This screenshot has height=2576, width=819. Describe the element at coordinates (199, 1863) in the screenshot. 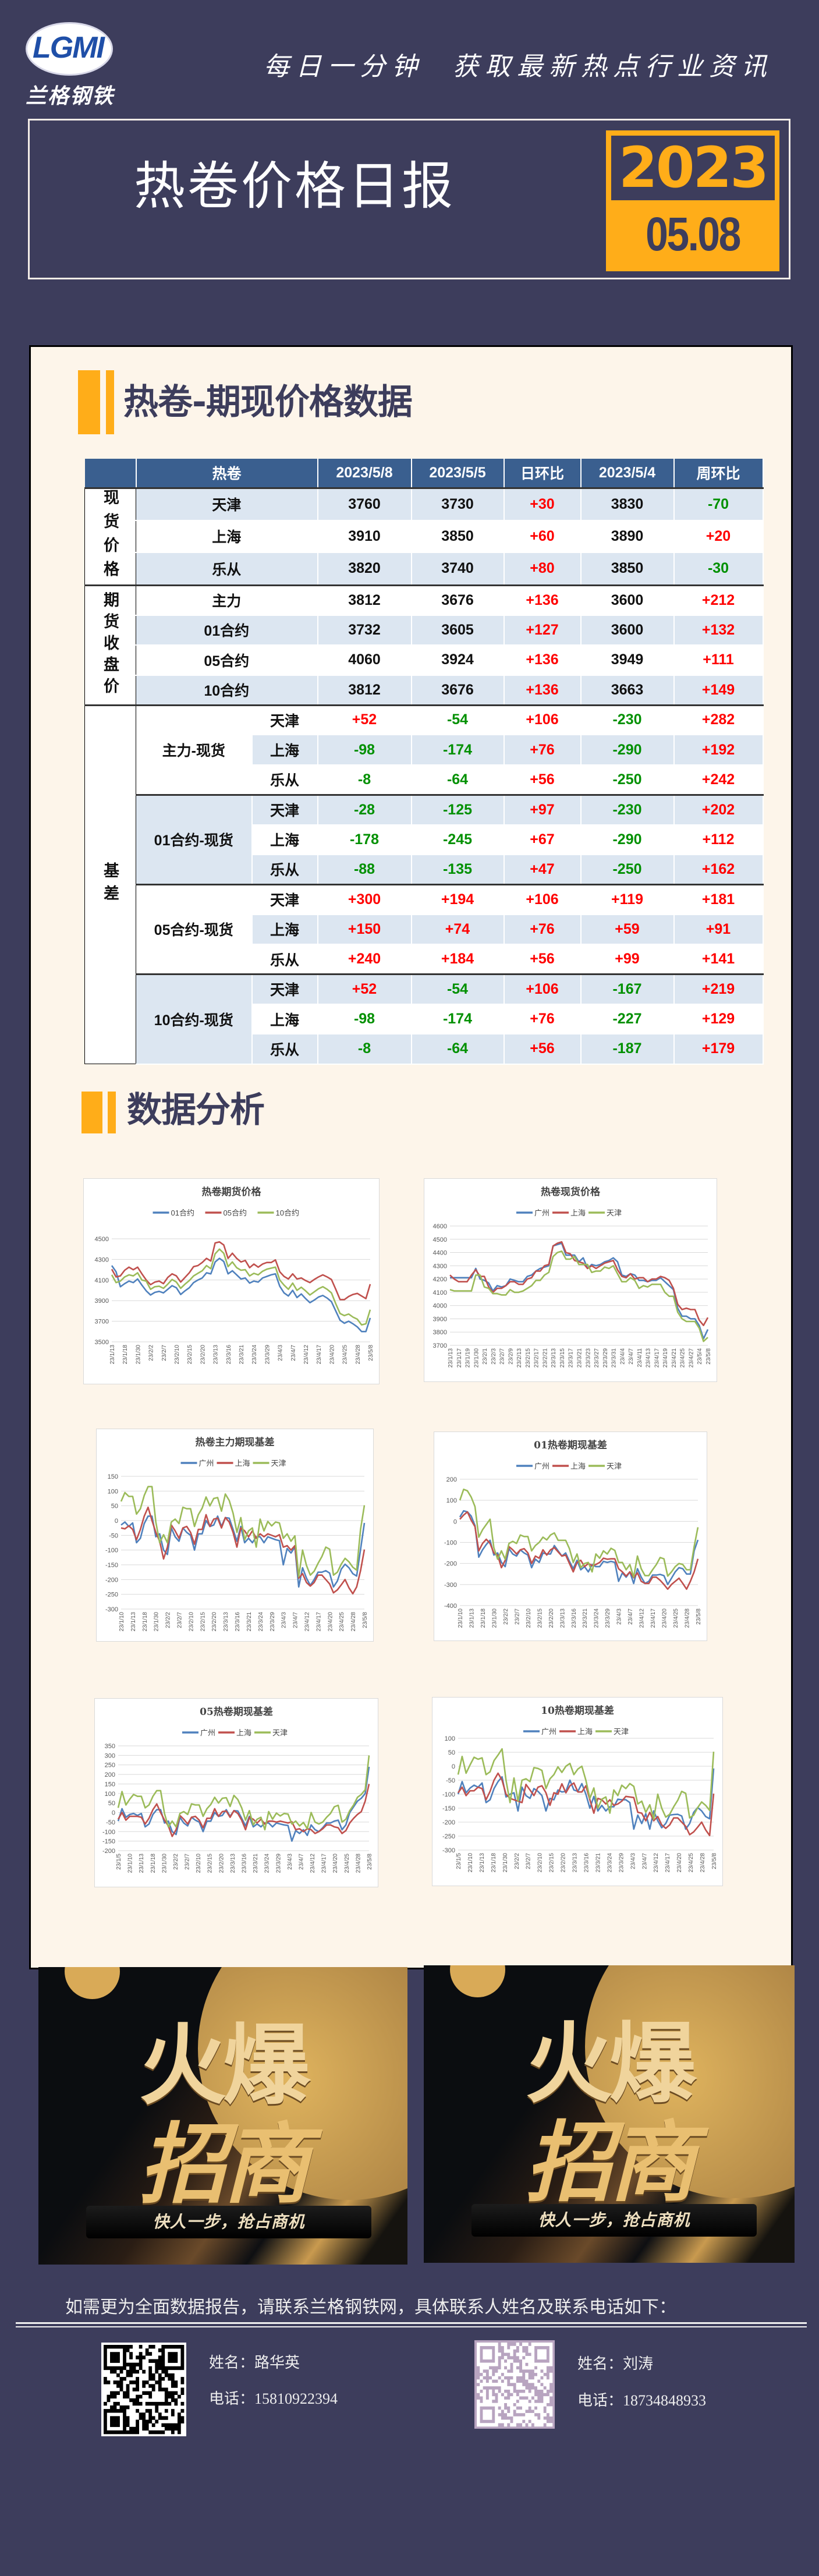

I see `x-tick-label: 23/2/10` at that location.